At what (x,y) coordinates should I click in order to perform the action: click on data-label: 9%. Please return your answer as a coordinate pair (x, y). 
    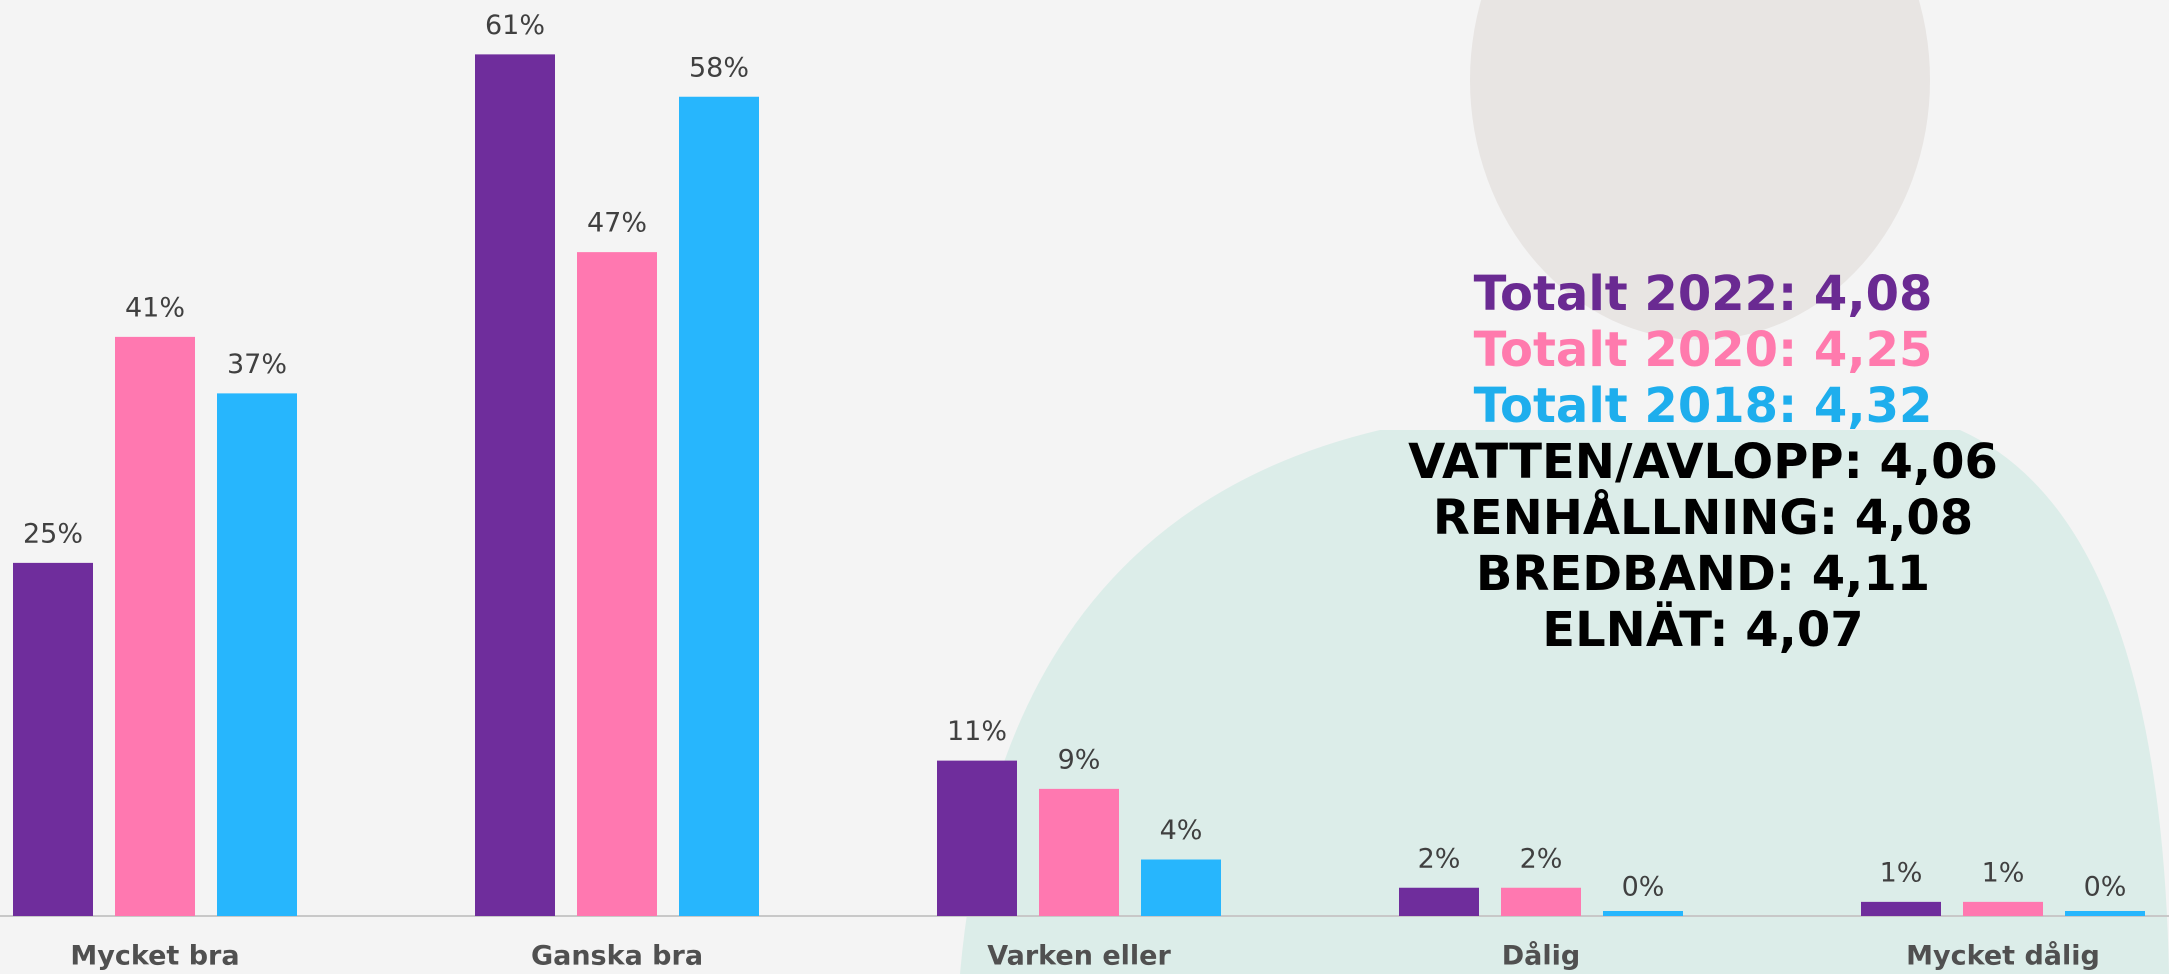
    Looking at the image, I should click on (1079, 759).